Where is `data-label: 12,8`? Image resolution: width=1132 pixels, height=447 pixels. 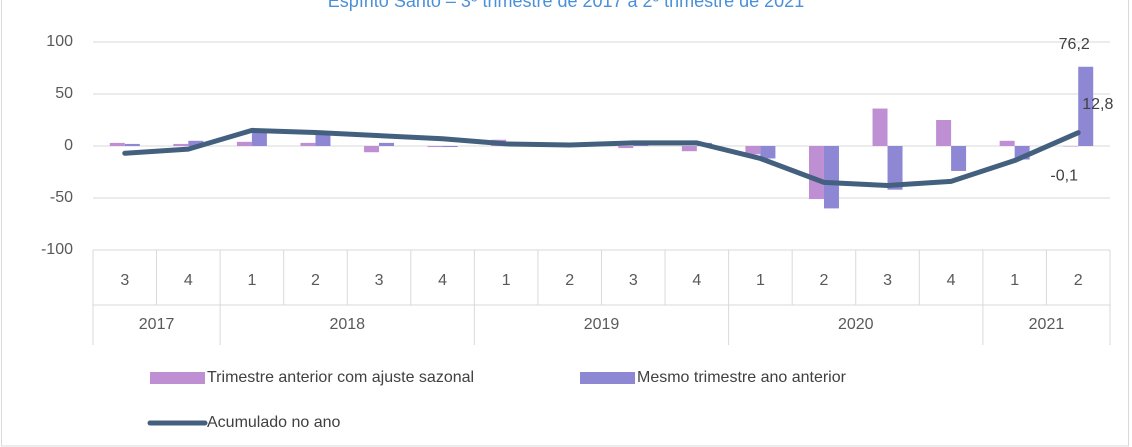
data-label: 12,8 is located at coordinates (1097, 104).